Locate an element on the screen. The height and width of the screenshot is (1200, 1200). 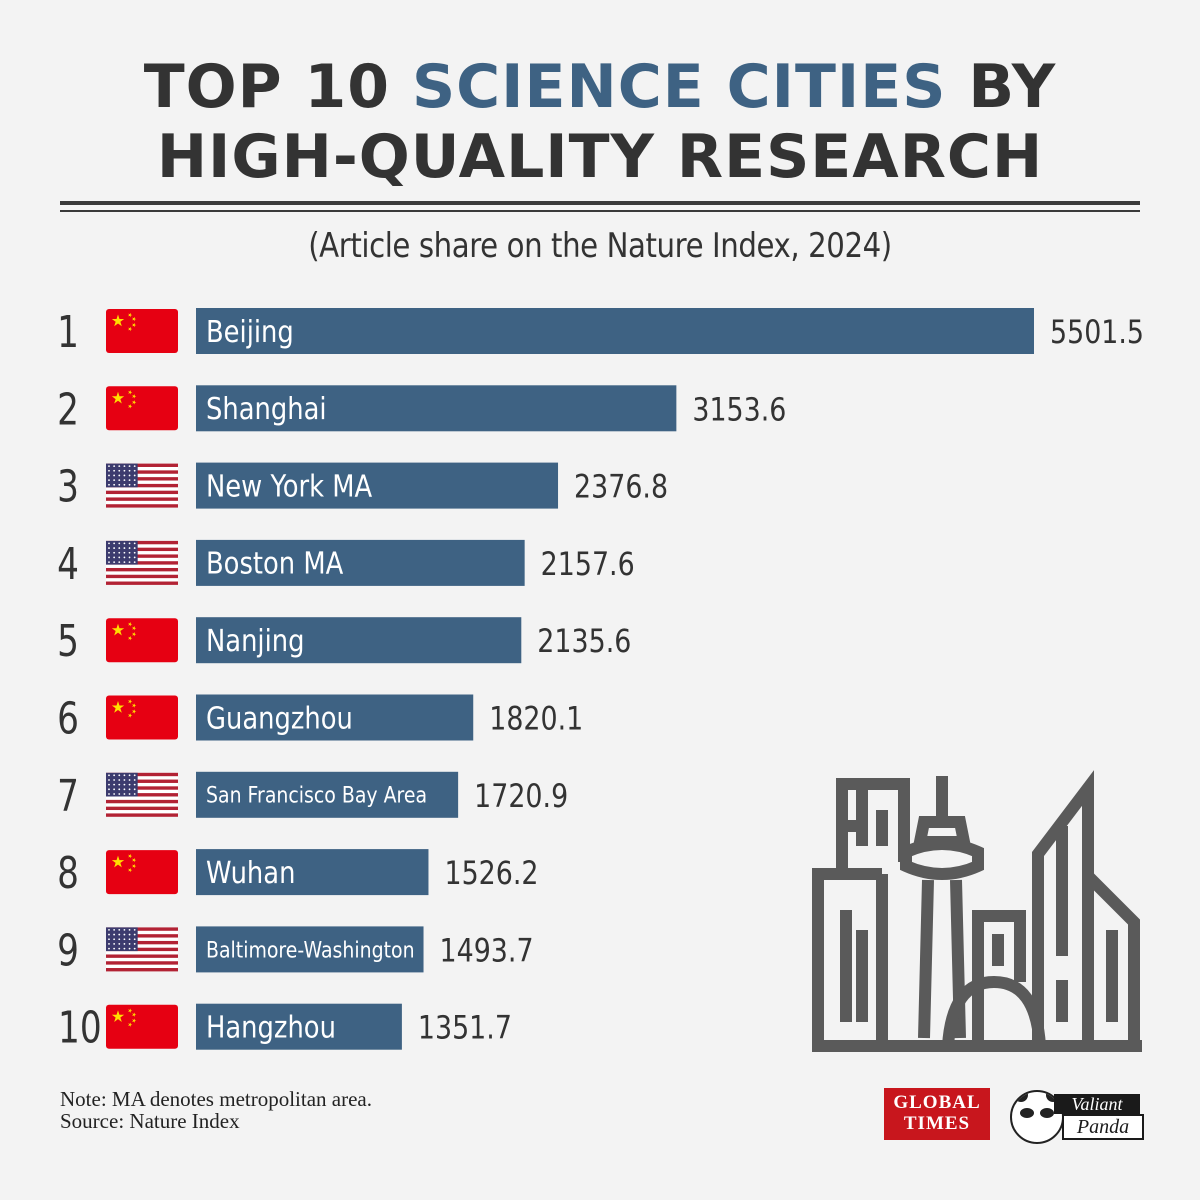
source-text: Source: Nature Index is located at coordinates (150, 1121).